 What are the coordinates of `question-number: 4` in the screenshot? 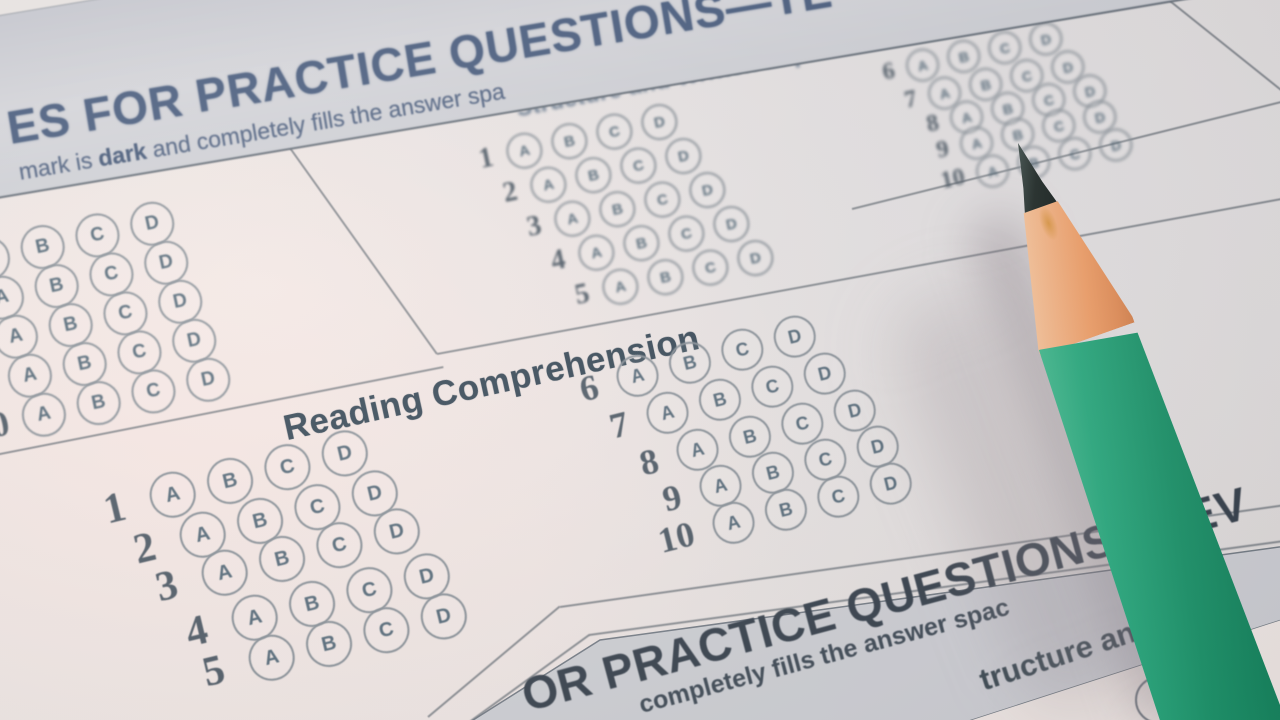 It's located at (558, 260).